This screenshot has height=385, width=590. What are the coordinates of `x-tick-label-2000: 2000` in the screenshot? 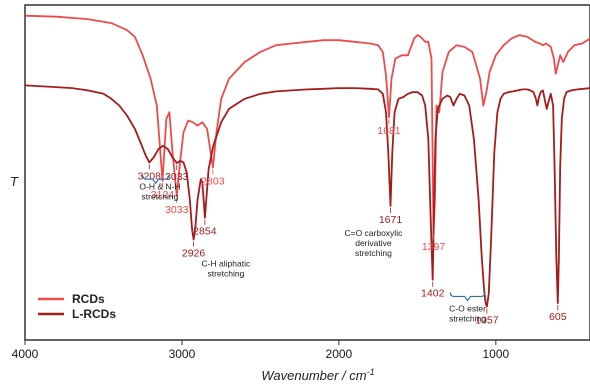 It's located at (339, 354).